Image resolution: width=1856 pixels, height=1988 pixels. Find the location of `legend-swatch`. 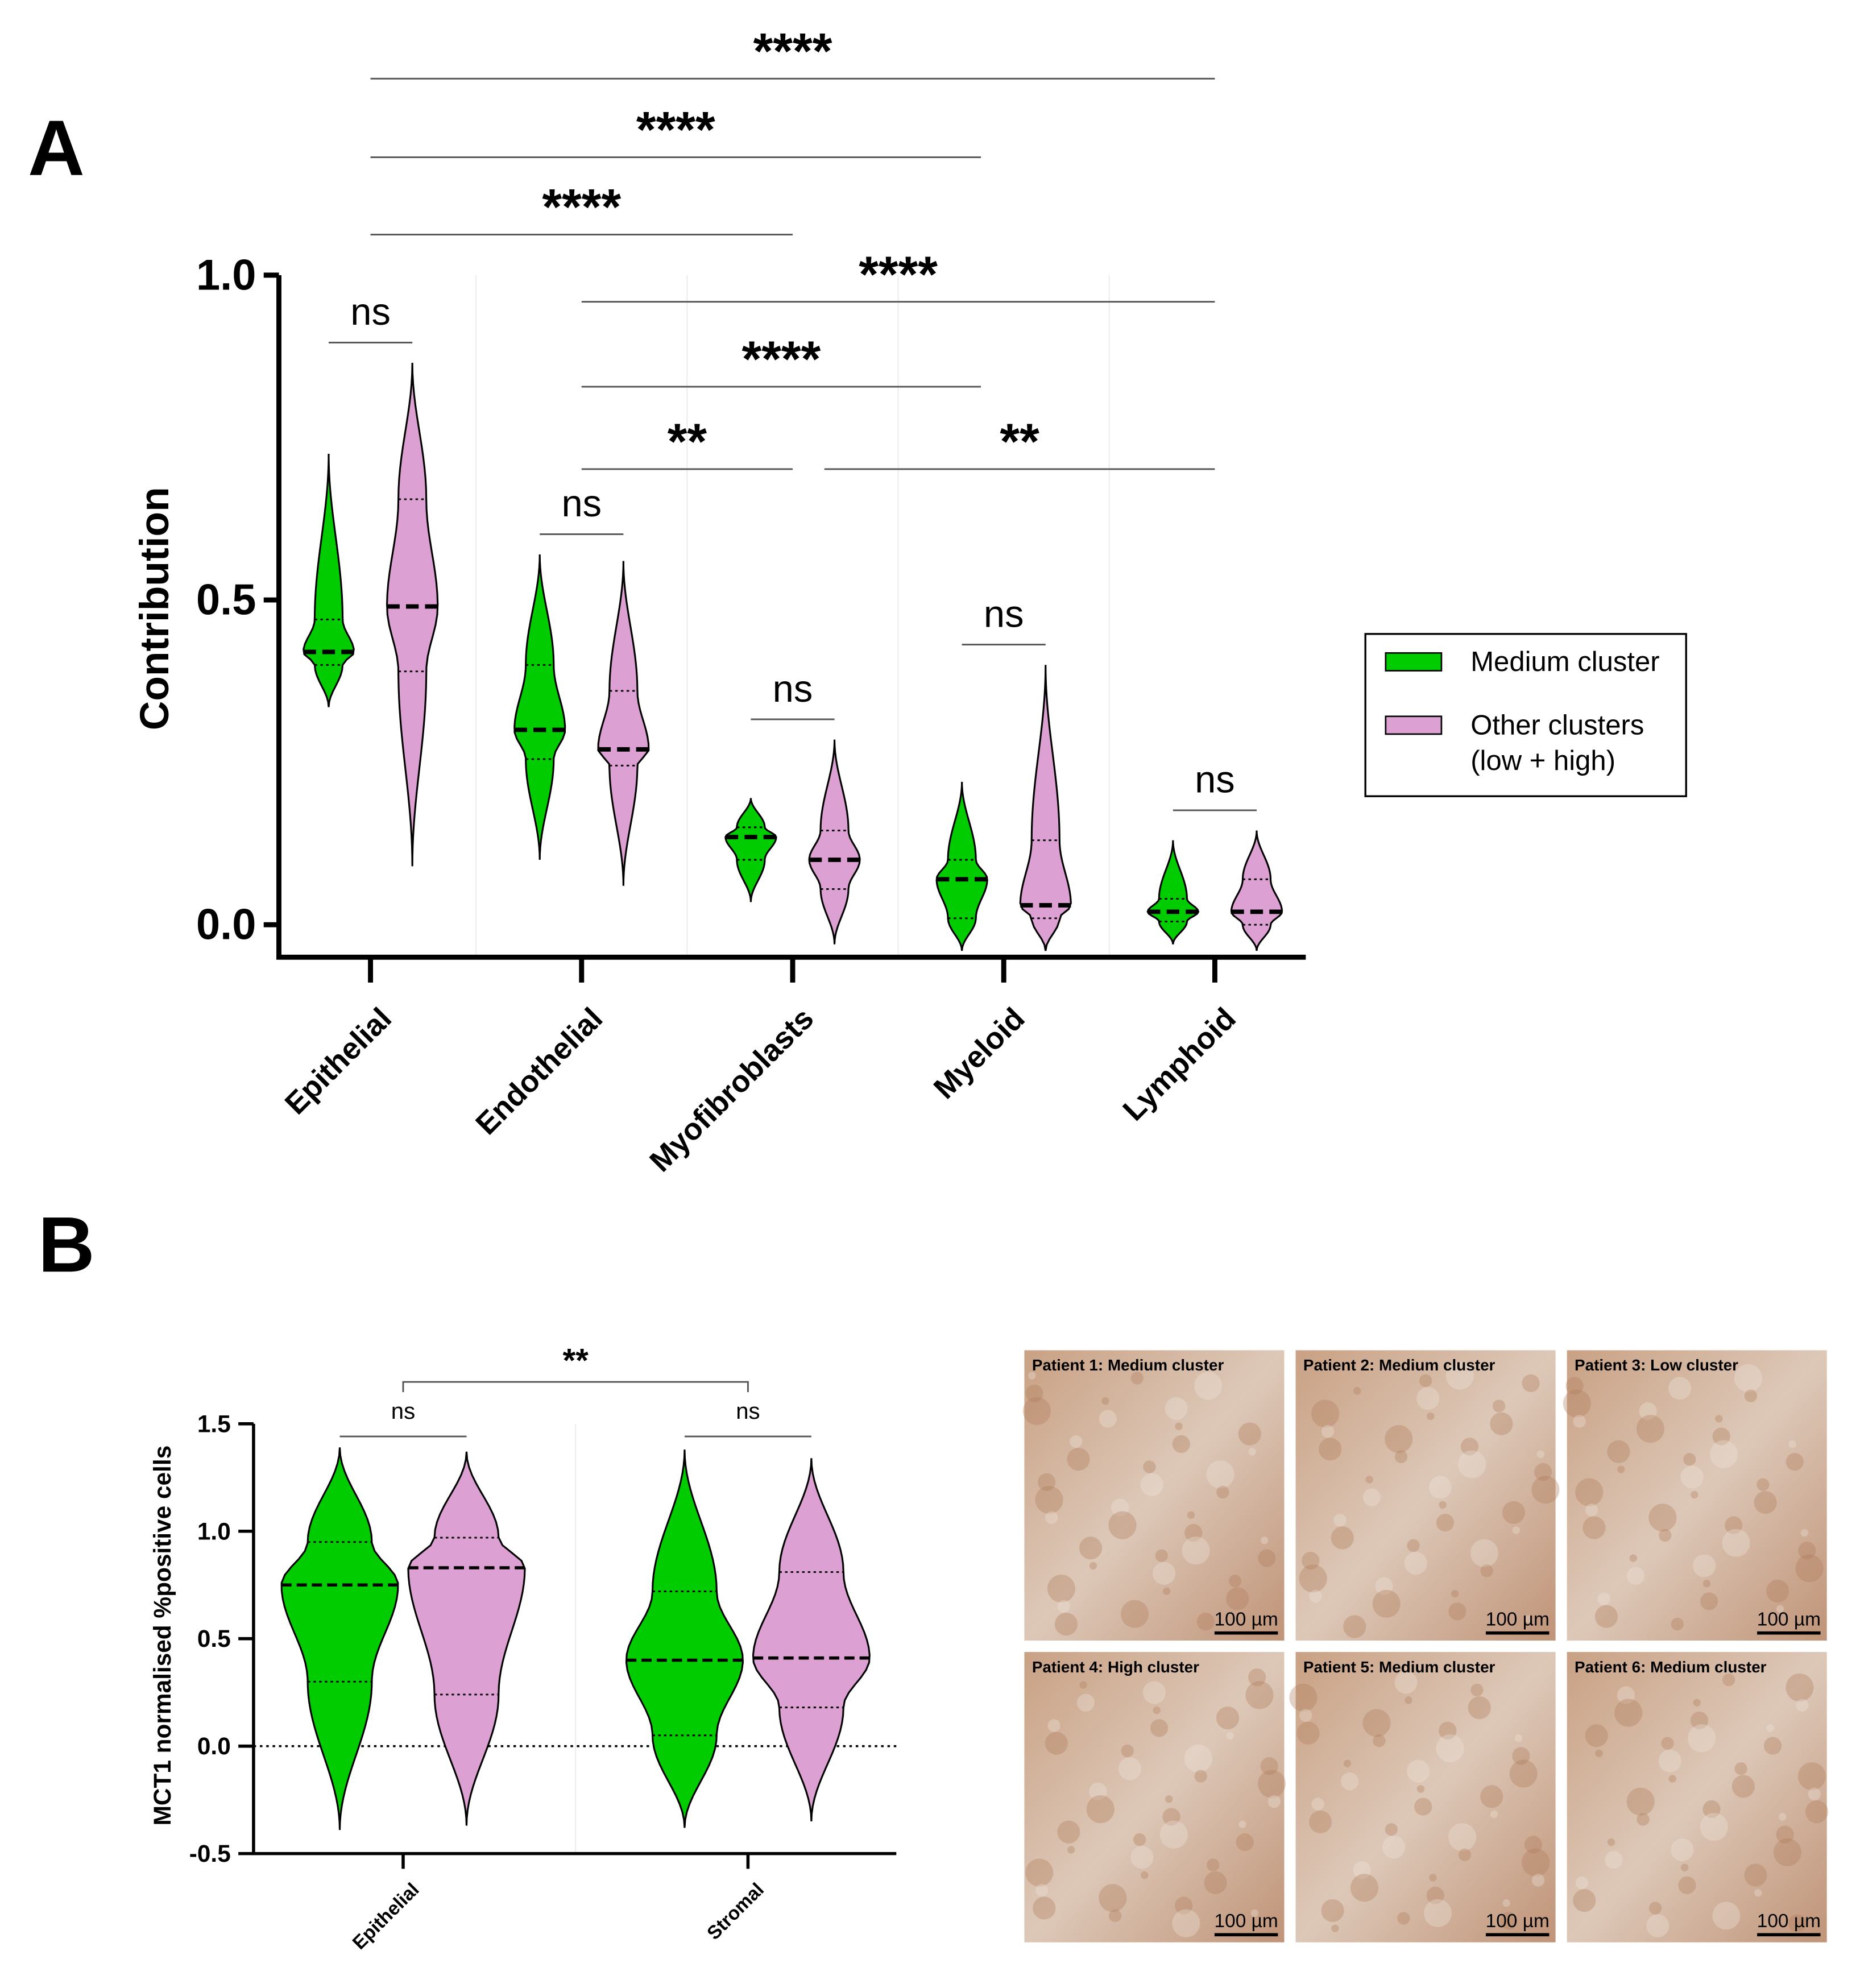

legend-swatch is located at coordinates (1414, 662).